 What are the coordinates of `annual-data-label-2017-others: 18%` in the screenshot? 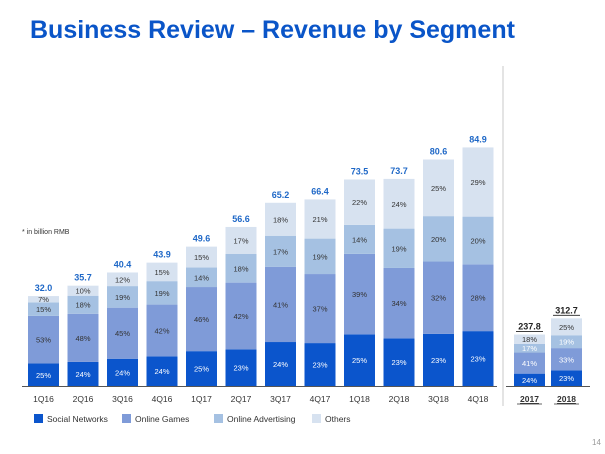 It's located at (529, 339).